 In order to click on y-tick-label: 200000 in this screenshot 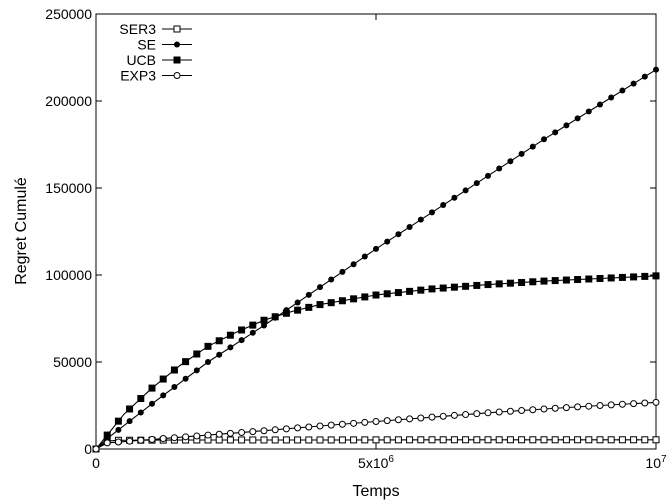, I will do `click(68, 101)`.